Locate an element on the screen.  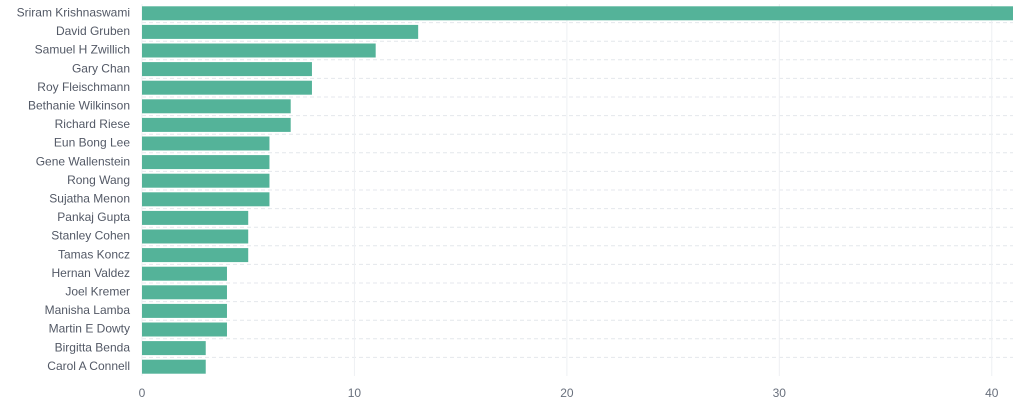
y-tick-label: Tamas Koncz is located at coordinates (94, 254).